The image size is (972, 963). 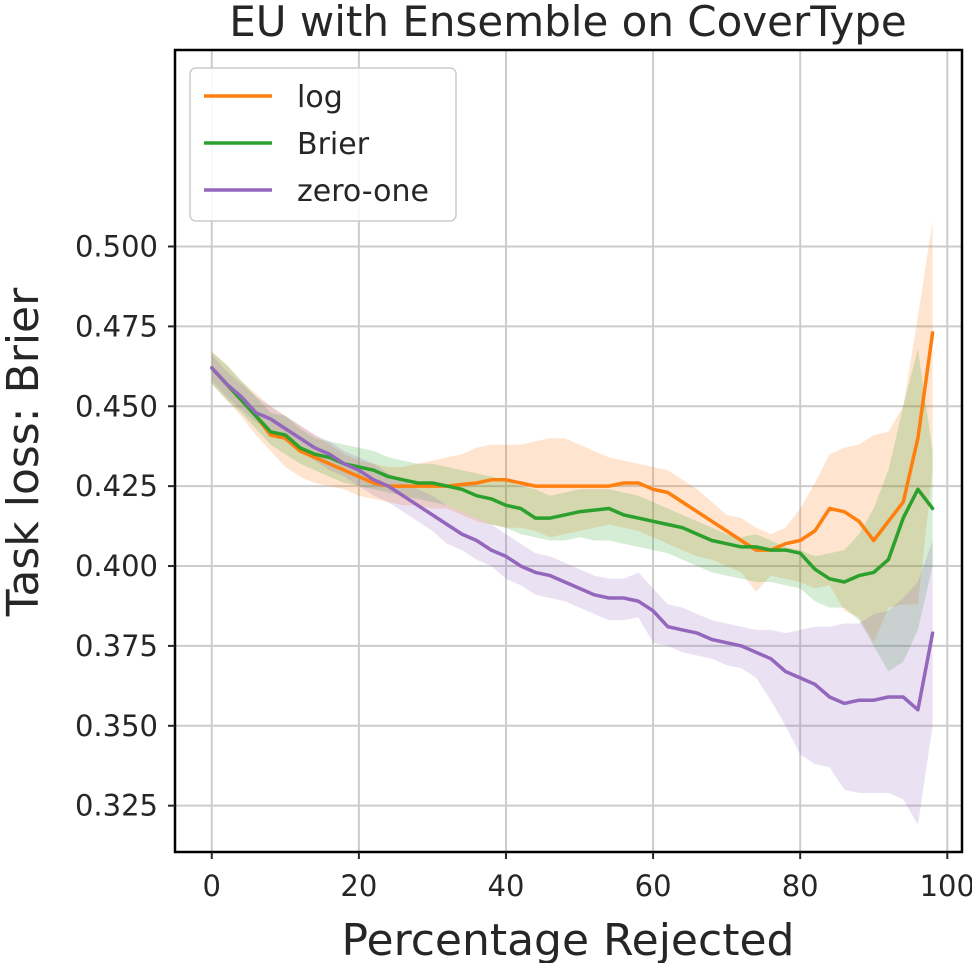 What do you see at coordinates (116, 566) in the screenshot?
I see `y-tick-label: 0.400` at bounding box center [116, 566].